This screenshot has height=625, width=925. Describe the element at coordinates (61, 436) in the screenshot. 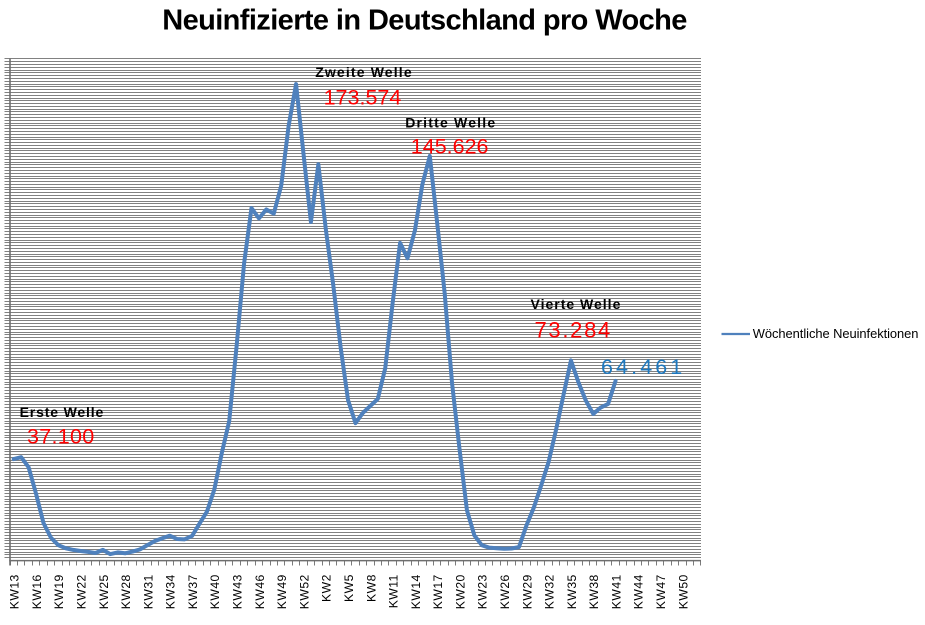

I see `svg-text: 37.100` at that location.